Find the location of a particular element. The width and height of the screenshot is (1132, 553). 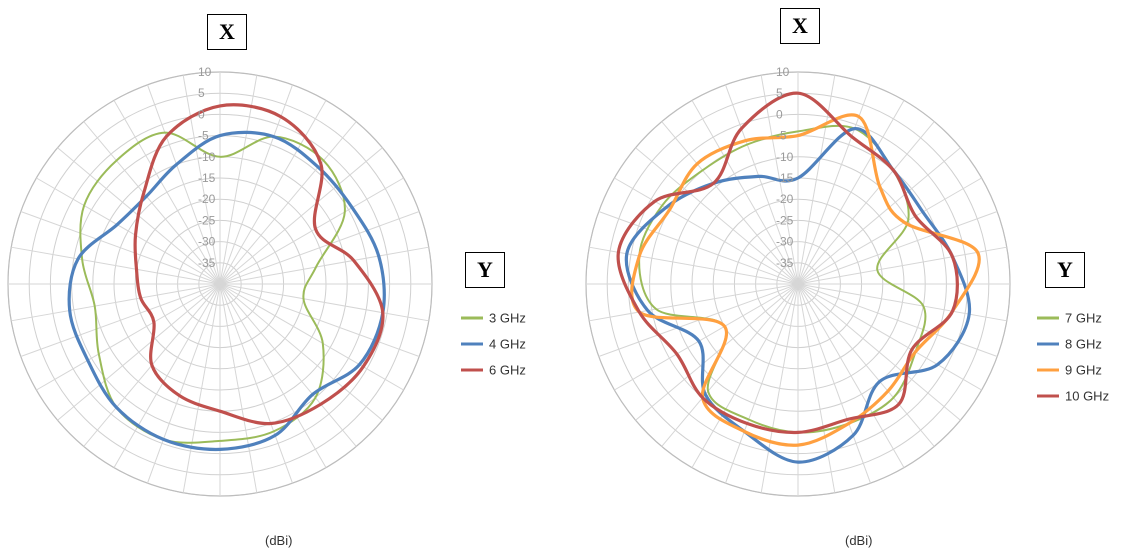

series-line-6-ghz is located at coordinates (259, 264).